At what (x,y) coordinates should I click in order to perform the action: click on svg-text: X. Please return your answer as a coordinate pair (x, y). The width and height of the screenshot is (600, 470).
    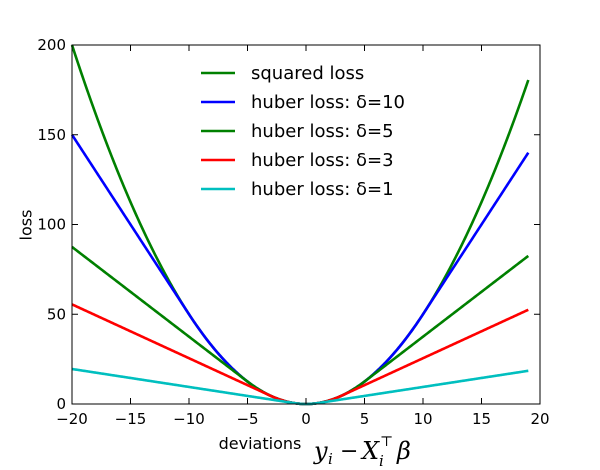
    Looking at the image, I should click on (370, 451).